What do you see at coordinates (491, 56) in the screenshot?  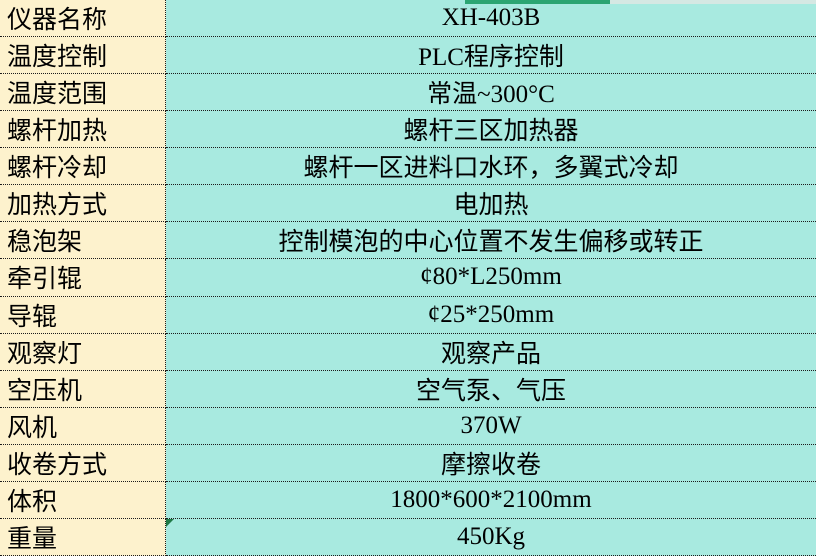 I see `spec-value-cell: PLC程序控制` at bounding box center [491, 56].